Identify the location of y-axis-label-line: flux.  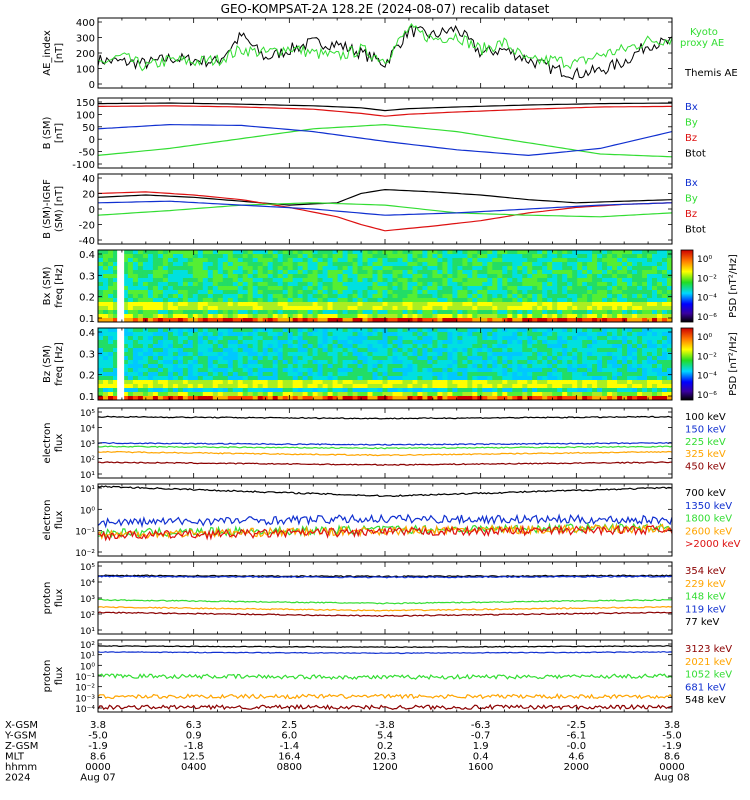
(59, 598).